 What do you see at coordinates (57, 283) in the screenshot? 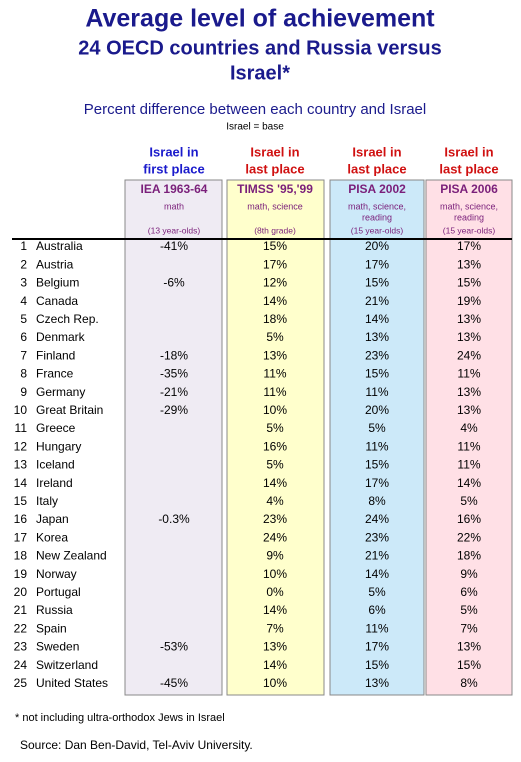
I see `country: Belgium` at bounding box center [57, 283].